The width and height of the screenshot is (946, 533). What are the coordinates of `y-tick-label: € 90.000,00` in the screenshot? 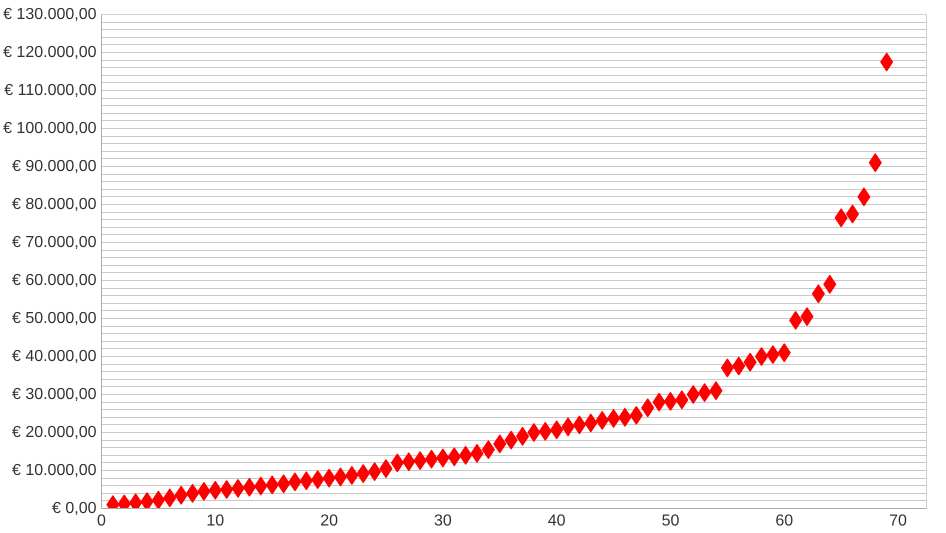 It's located at (54, 166).